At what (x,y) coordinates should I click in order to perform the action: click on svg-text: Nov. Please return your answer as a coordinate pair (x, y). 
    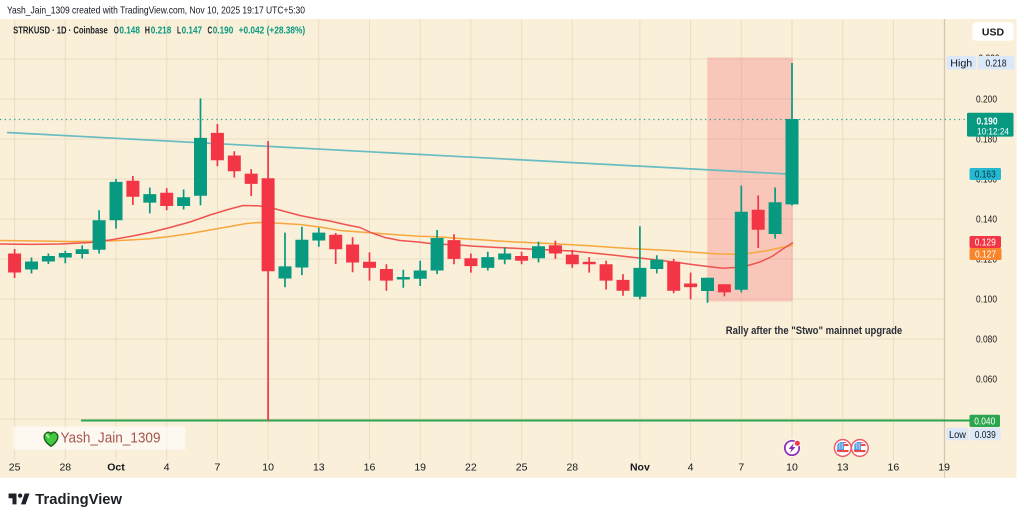
    Looking at the image, I should click on (640, 468).